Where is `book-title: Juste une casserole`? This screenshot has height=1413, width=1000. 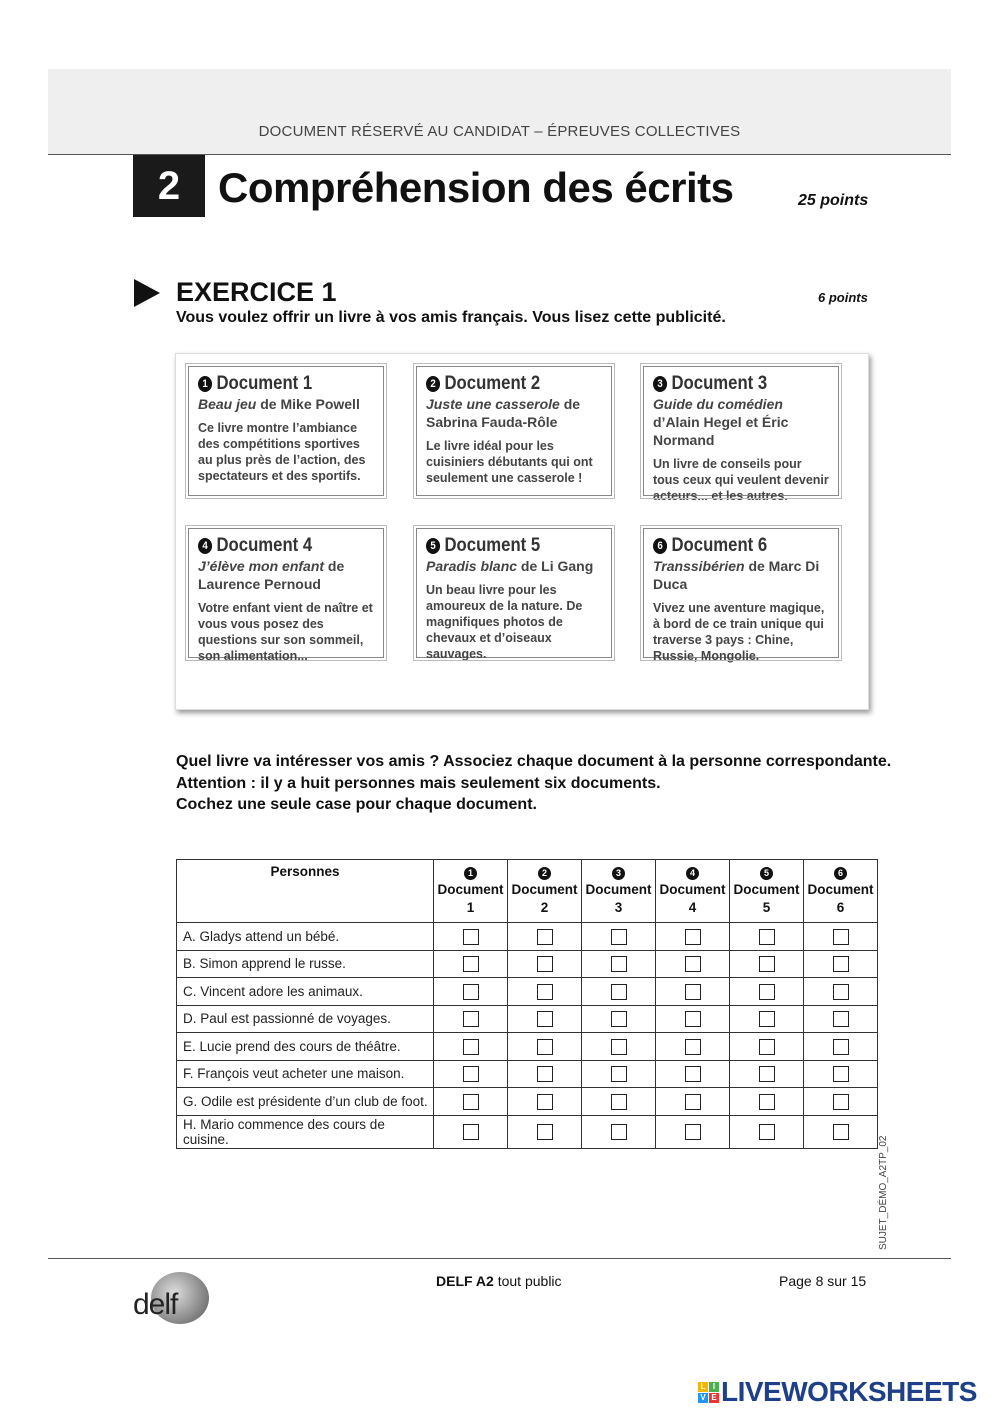
book-title: Juste une casserole is located at coordinates (493, 404).